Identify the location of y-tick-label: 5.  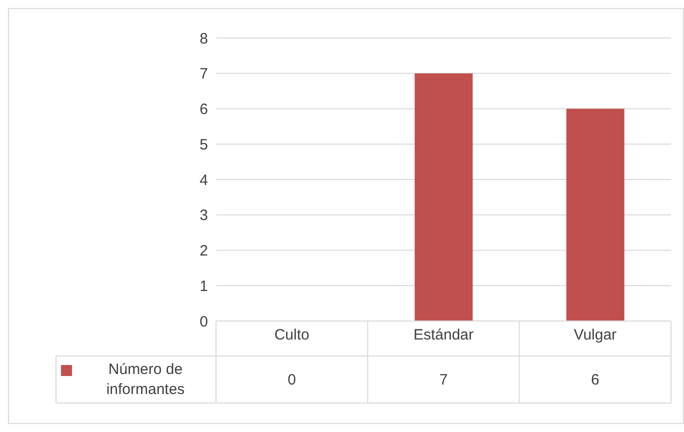
(204, 145).